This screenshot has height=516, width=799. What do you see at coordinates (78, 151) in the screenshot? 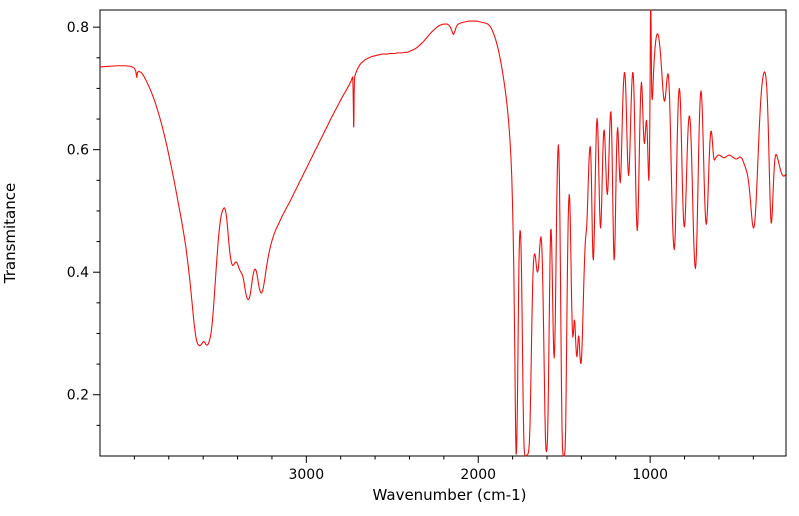
I see `y-tick-label: 0.6` at bounding box center [78, 151].